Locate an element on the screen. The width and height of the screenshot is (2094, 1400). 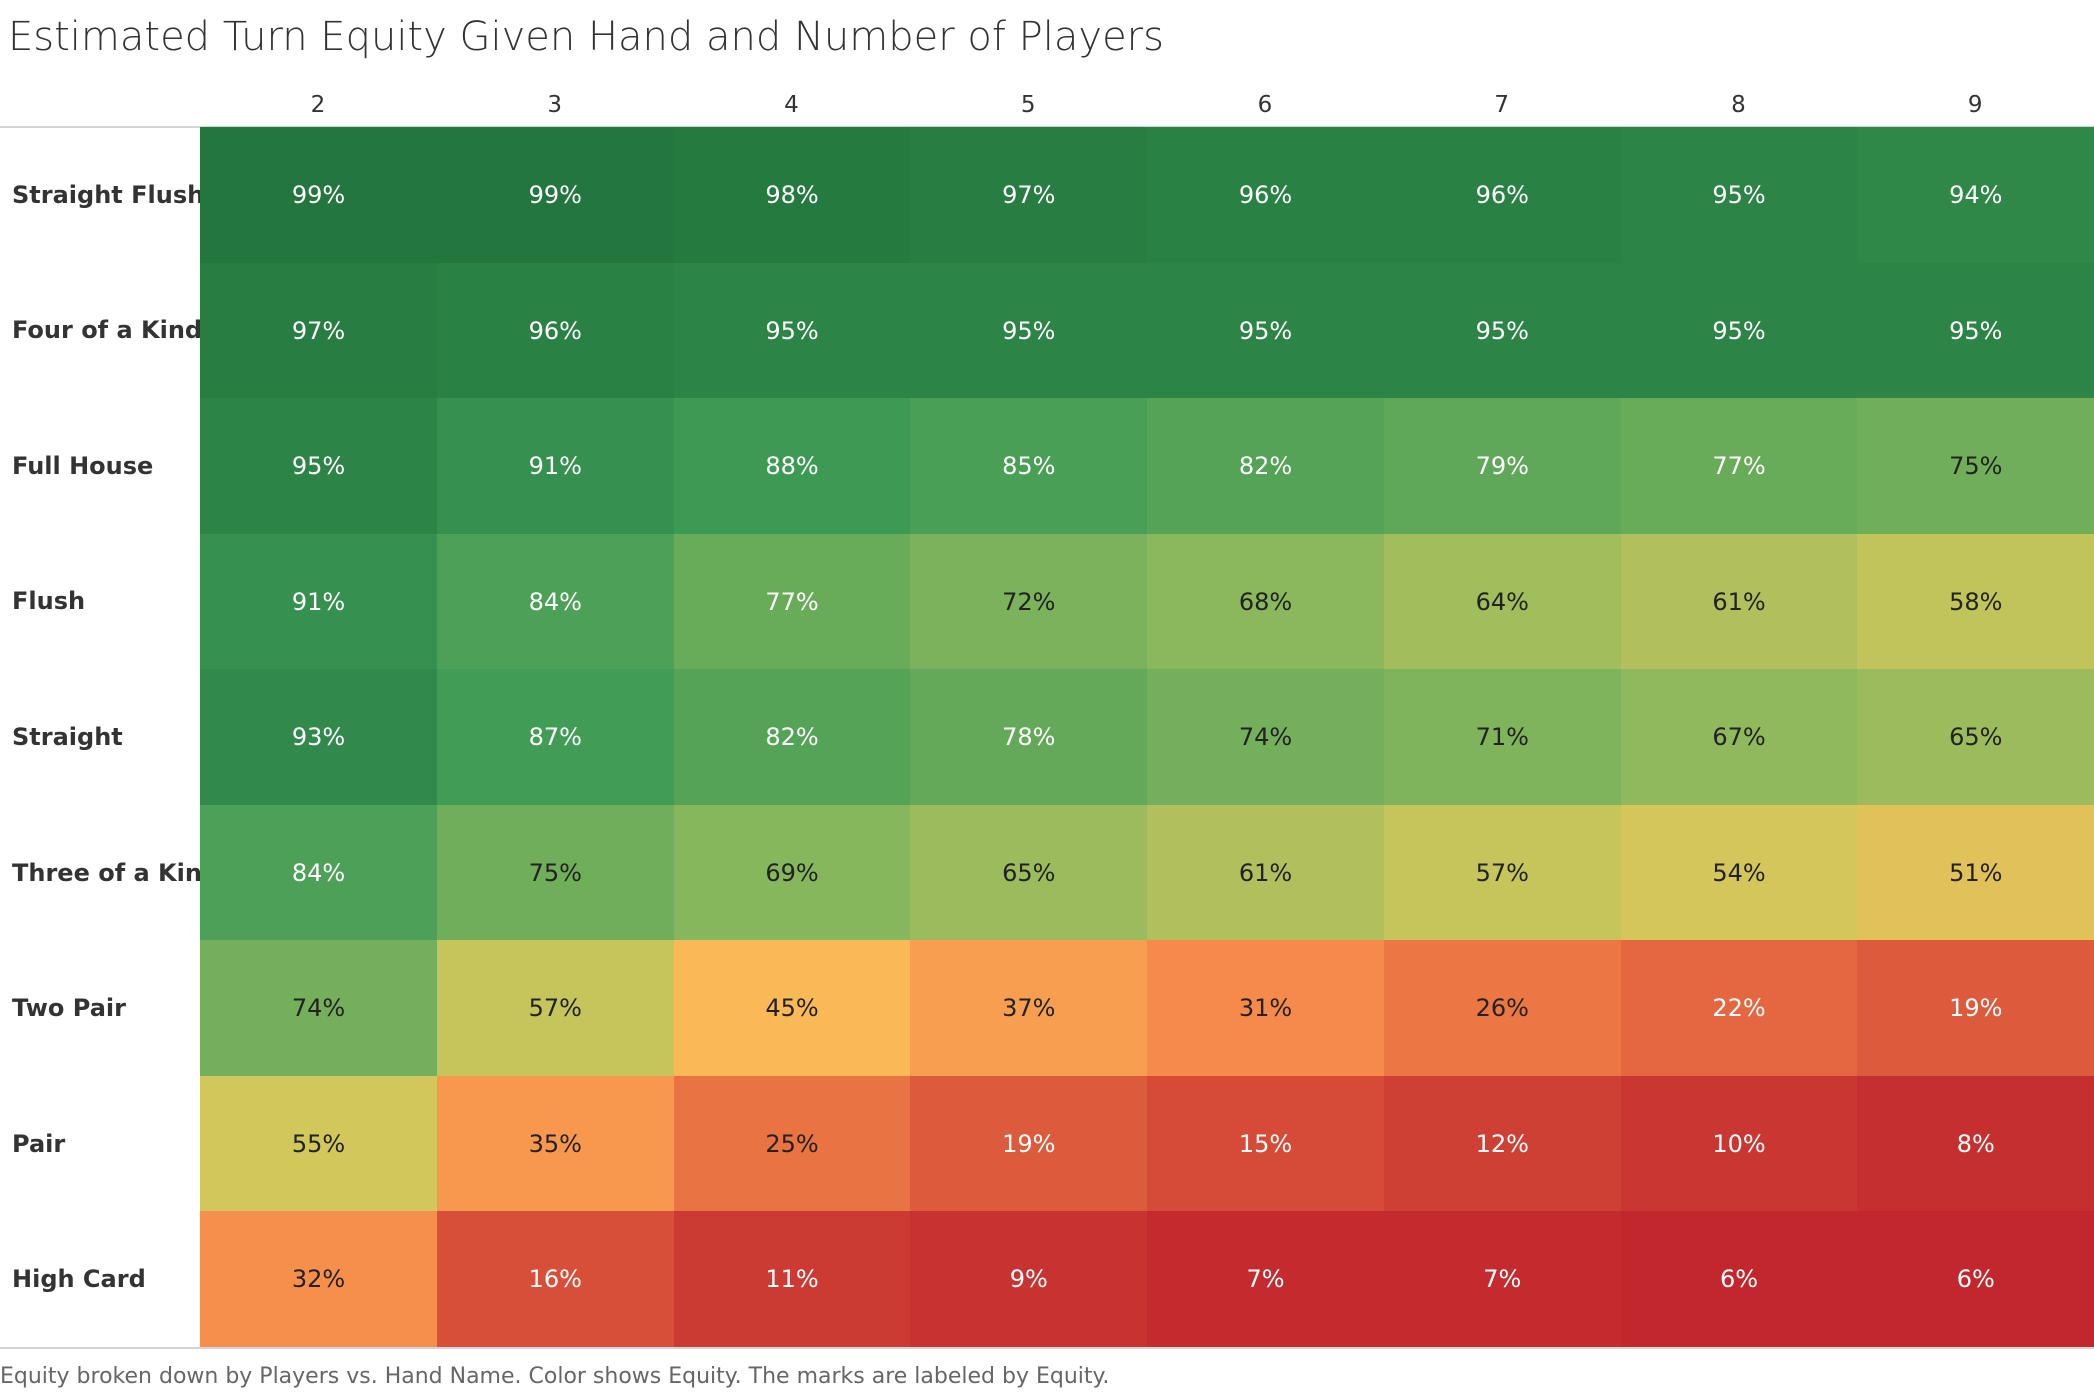
cell-value-label: 65% is located at coordinates (1976, 737).